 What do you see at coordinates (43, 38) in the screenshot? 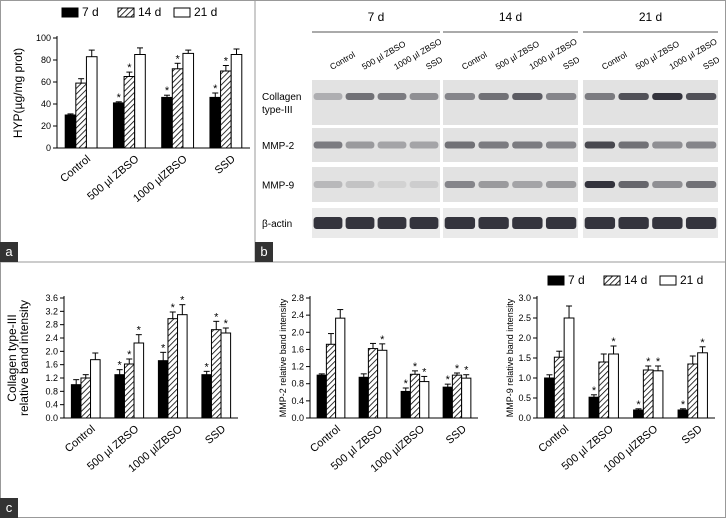
I see `y-tick-label: 100` at bounding box center [43, 38].